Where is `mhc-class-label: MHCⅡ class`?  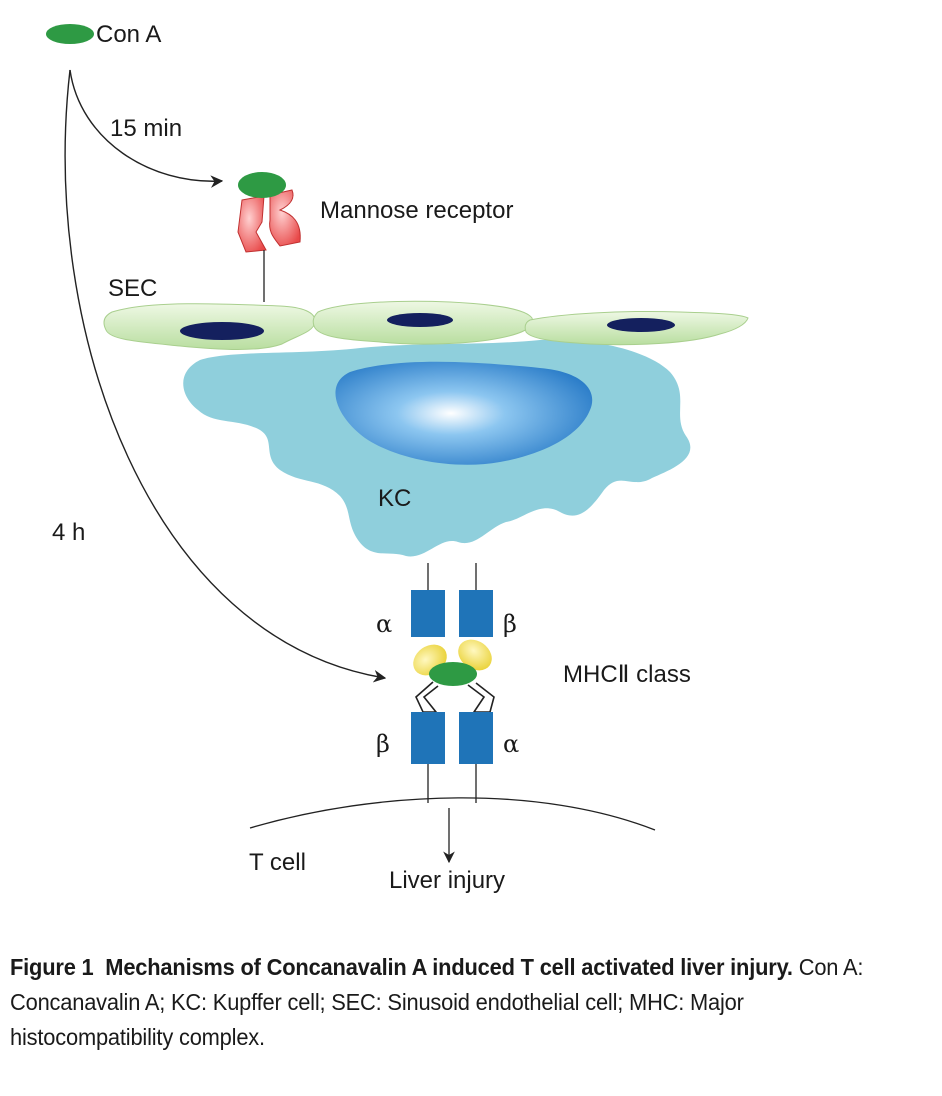 mhc-class-label: MHCⅡ class is located at coordinates (627, 674).